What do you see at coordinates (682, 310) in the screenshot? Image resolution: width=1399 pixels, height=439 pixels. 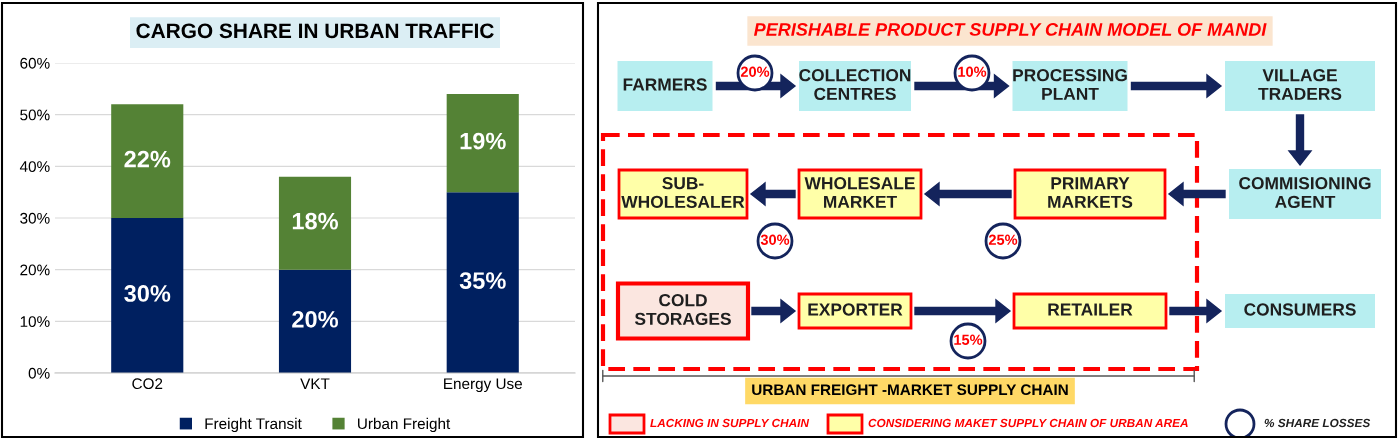 I see `text: COLD STORAGES` at bounding box center [682, 310].